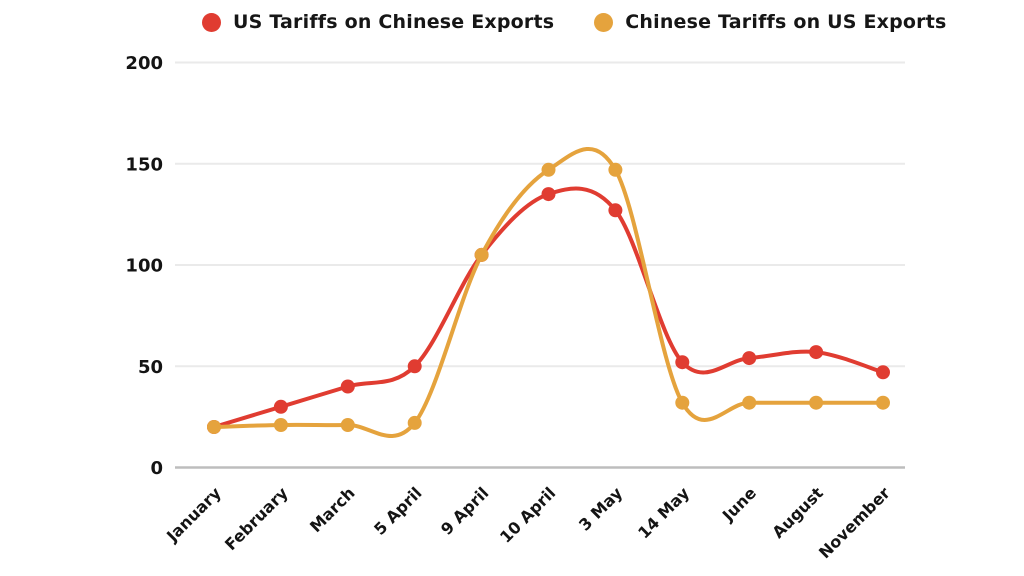  I want to click on x-axis-tick-label: March, so click(332, 509).